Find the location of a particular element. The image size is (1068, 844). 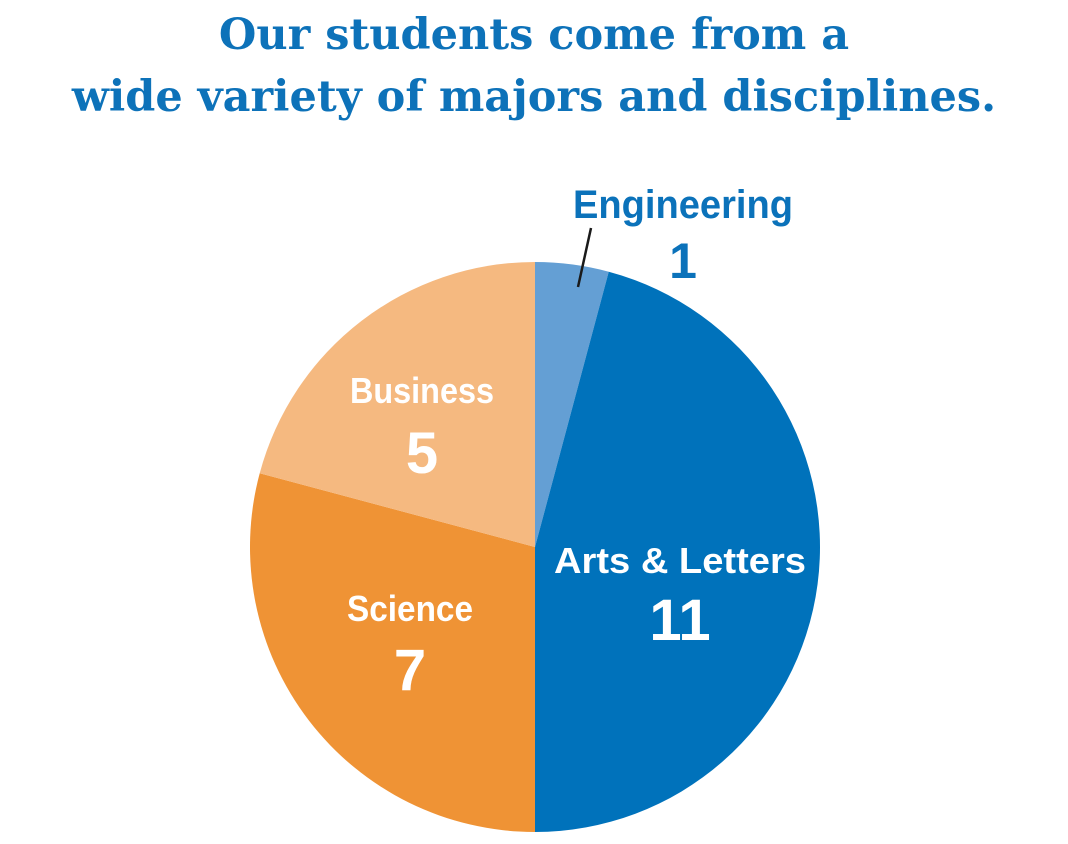

pie-slice-business is located at coordinates (397, 404).